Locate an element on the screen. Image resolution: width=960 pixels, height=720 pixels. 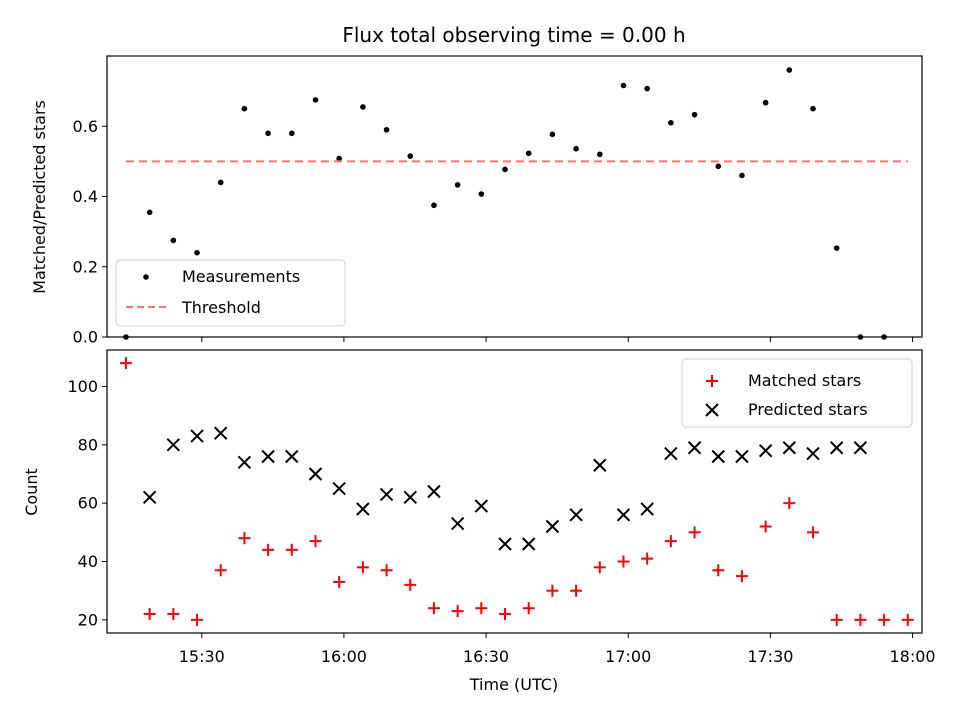
bottom-y-tick-label: 20 is located at coordinates (88, 619).